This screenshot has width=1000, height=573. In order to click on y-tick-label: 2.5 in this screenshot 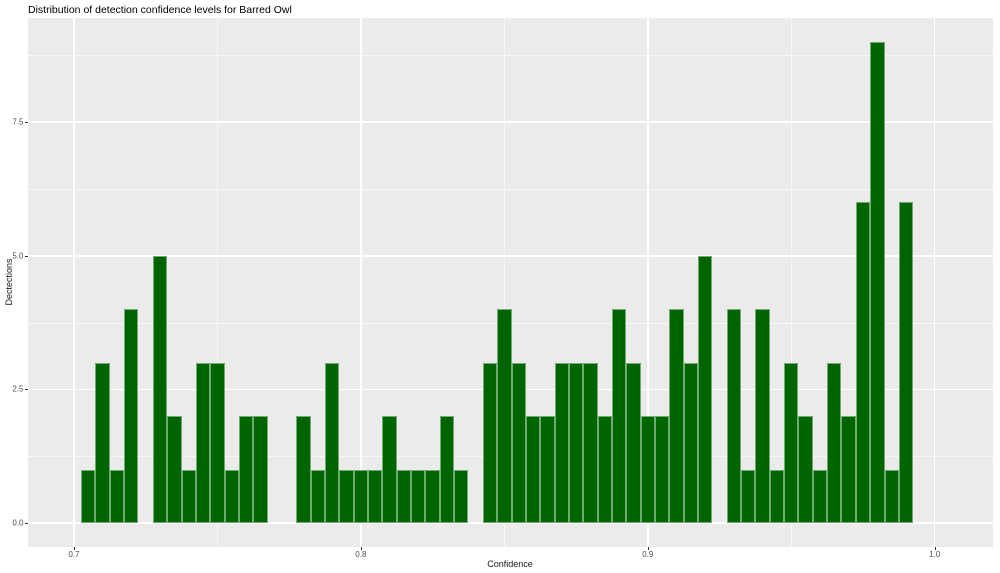, I will do `click(18, 389)`.